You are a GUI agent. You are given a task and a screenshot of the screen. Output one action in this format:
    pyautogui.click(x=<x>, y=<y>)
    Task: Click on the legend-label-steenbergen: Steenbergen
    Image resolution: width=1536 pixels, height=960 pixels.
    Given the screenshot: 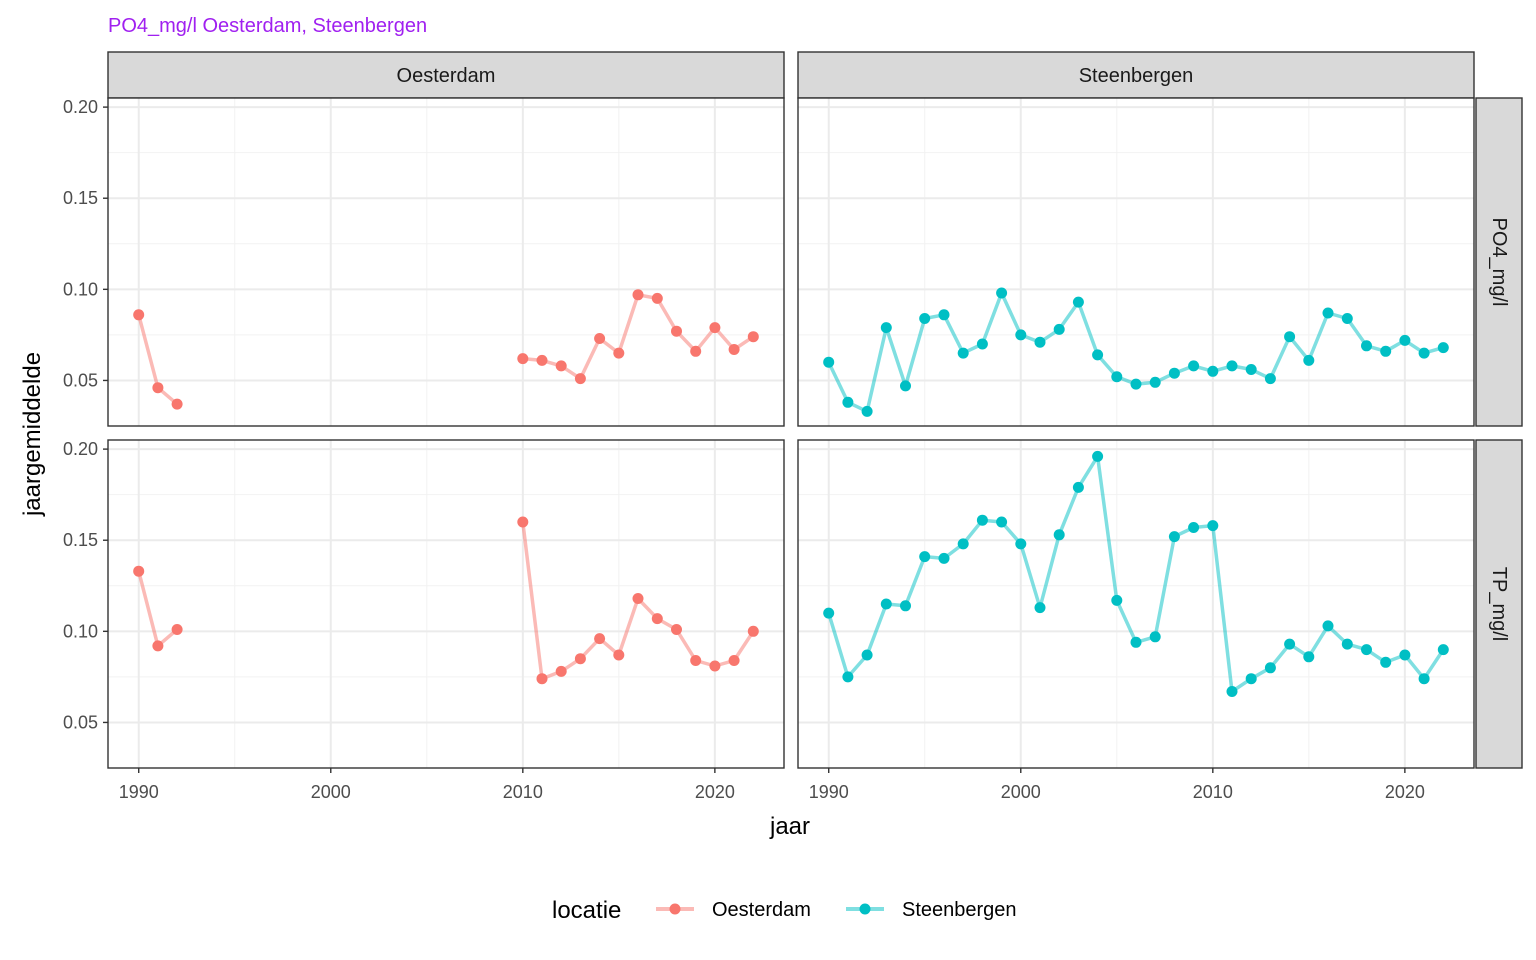 What is the action you would take?
    pyautogui.click(x=959, y=910)
    